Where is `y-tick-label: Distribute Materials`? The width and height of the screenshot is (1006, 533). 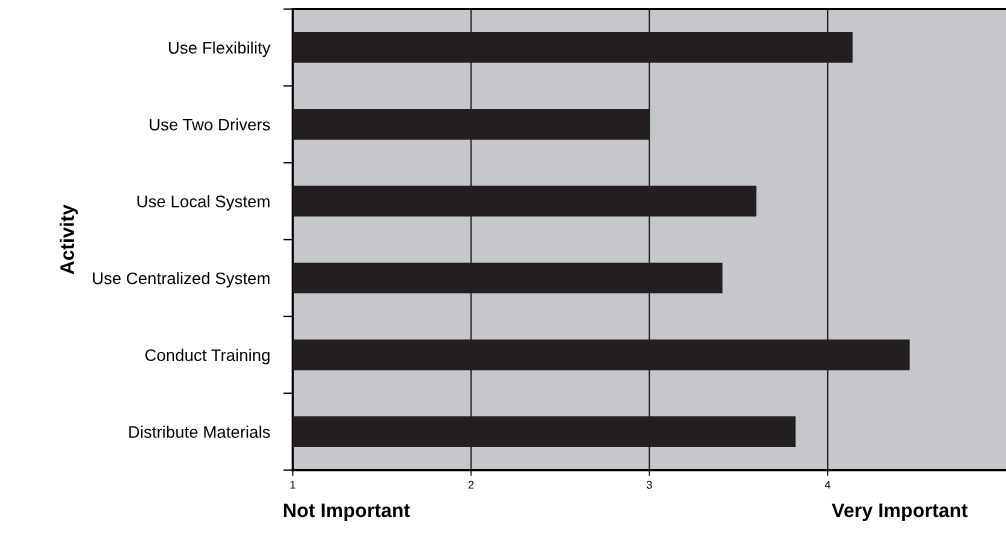
y-tick-label: Distribute Materials is located at coordinates (199, 431).